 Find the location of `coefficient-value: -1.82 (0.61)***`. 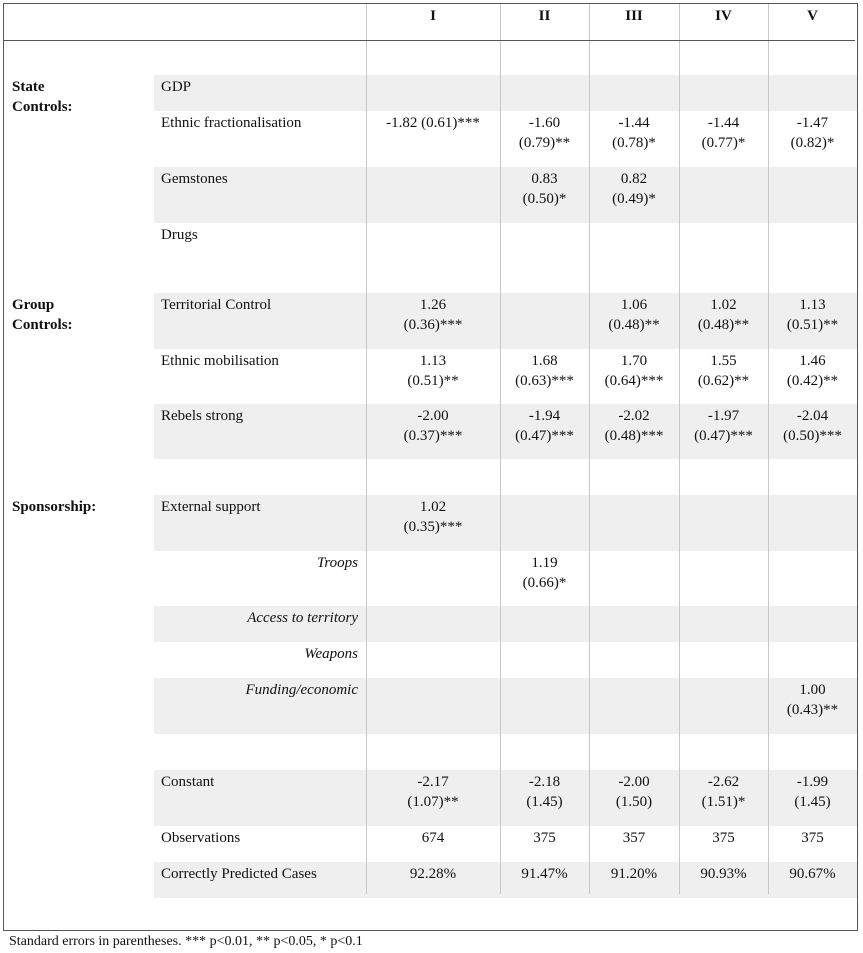

coefficient-value: -1.82 (0.61)*** is located at coordinates (433, 123).